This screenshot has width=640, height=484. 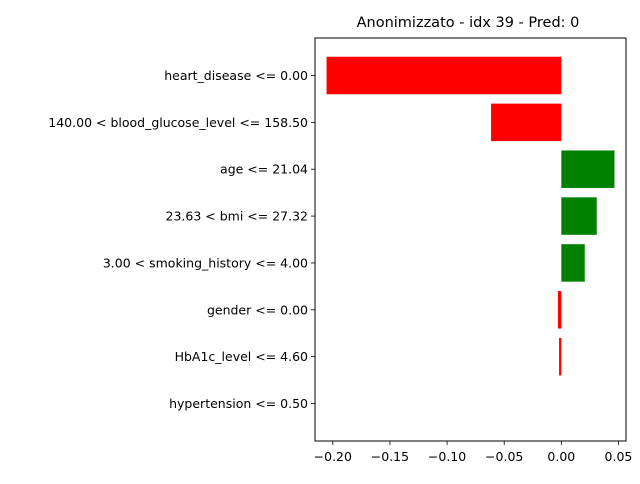 I want to click on x-tick-label: −0.10, so click(x=447, y=456).